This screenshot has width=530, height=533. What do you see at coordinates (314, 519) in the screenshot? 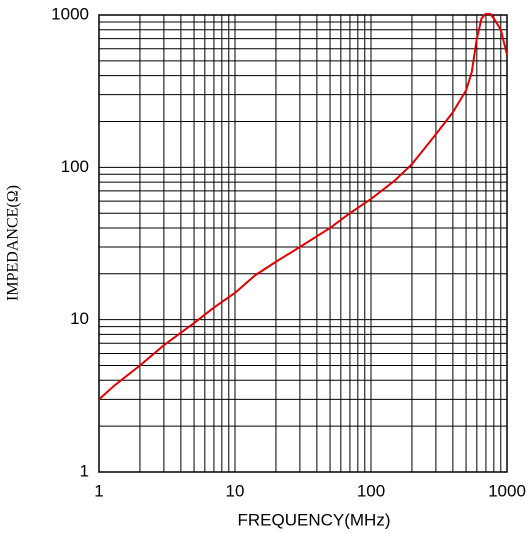
I see `x-axis-title: FREQUENCY(MHz)` at bounding box center [314, 519].